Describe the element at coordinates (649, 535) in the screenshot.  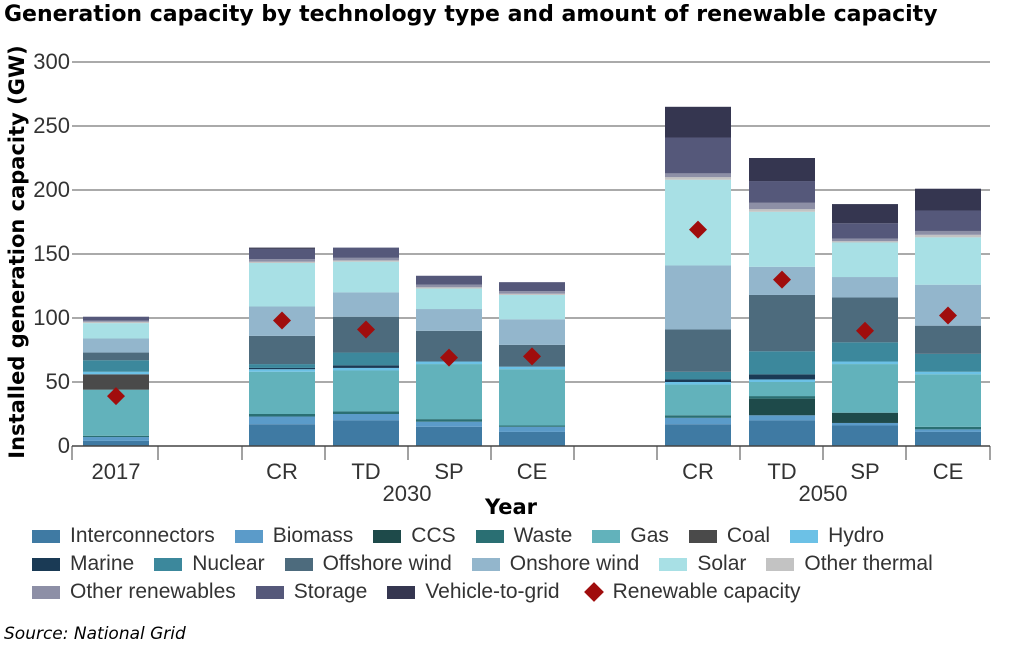
I see `legend-label: Gas` at that location.